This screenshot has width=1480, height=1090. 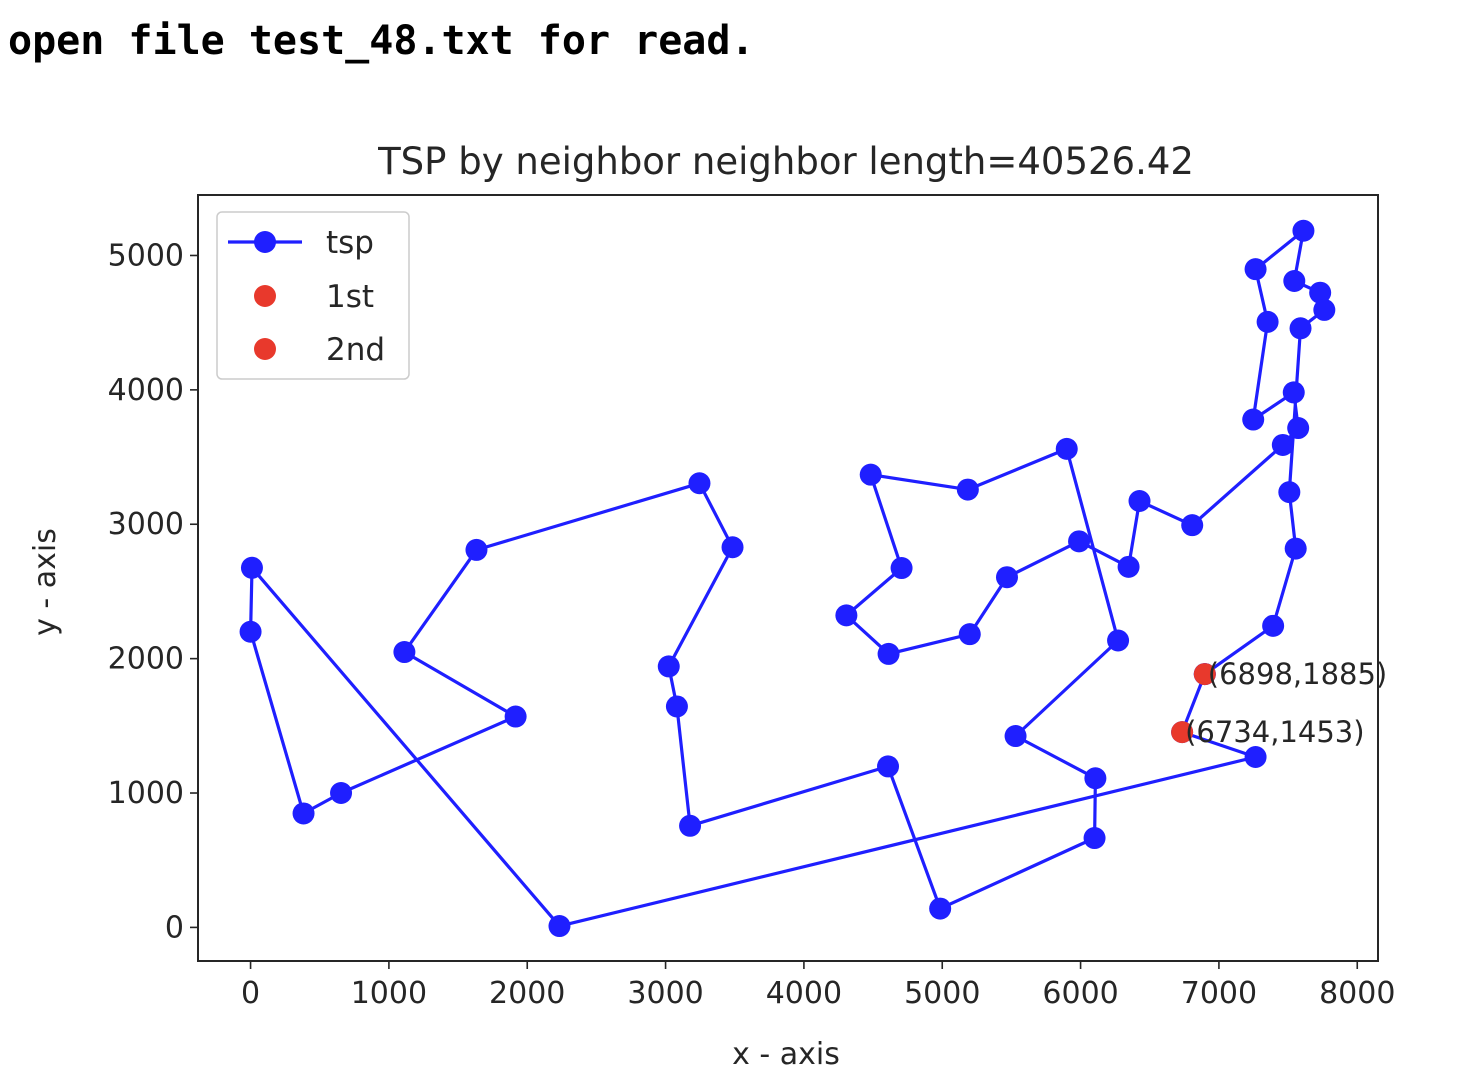 What do you see at coordinates (146, 793) in the screenshot?
I see `y-tick-label: 1000` at bounding box center [146, 793].